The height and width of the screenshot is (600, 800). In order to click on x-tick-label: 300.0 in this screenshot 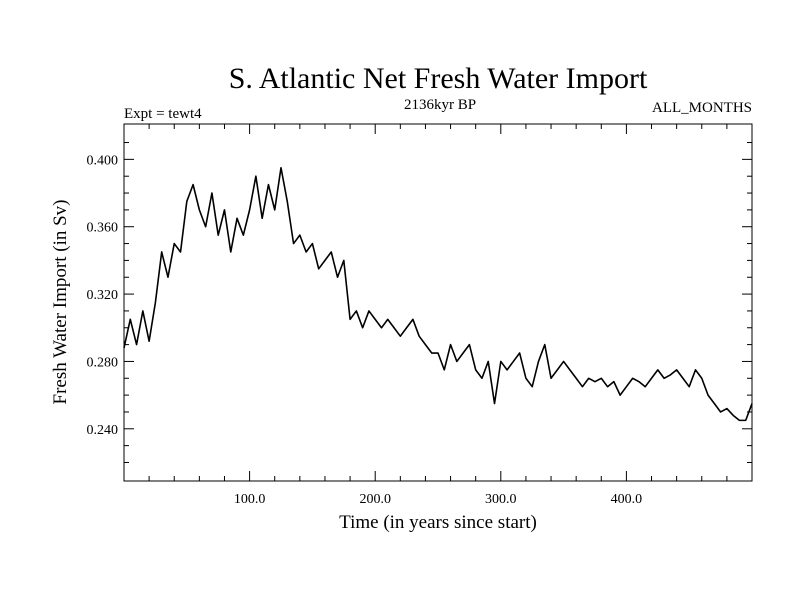, I will do `click(501, 499)`.